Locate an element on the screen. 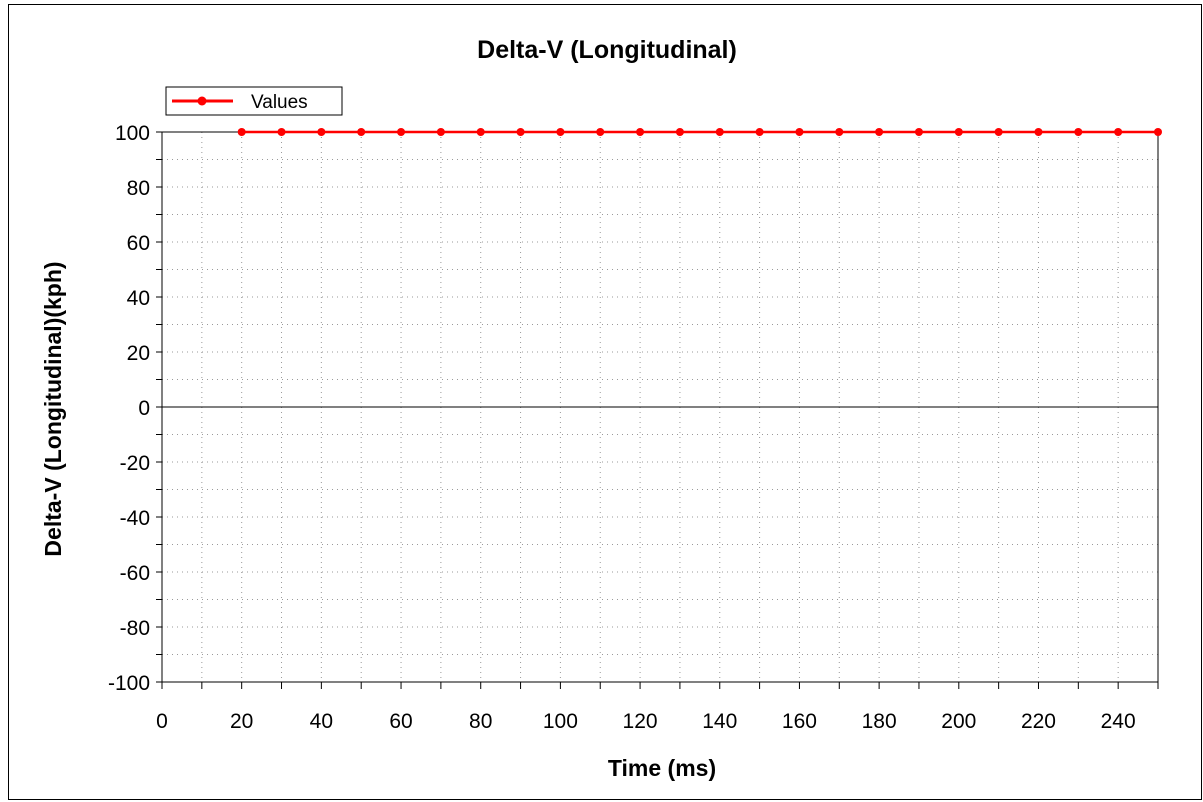 The image size is (1203, 802). legend-marker-swatch is located at coordinates (202, 101).